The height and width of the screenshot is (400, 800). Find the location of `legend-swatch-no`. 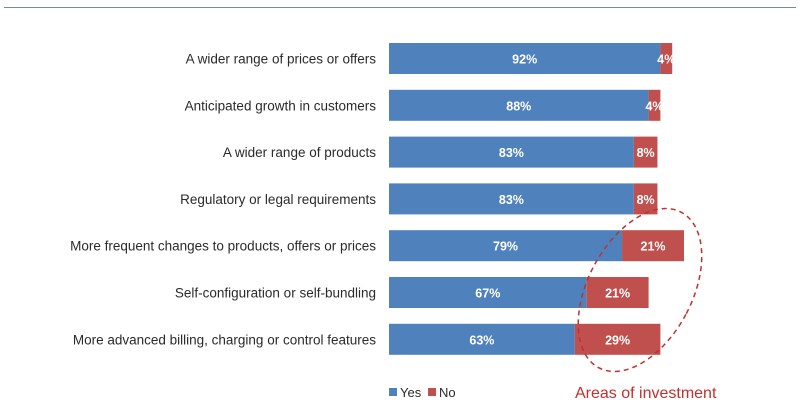

legend-swatch-no is located at coordinates (432, 392).